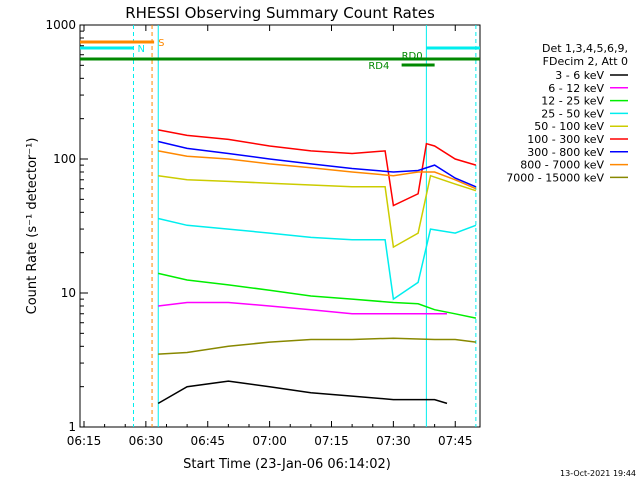 This screenshot has height=480, width=640. What do you see at coordinates (280, 13) in the screenshot?
I see `chart-title: RHESSI Observing Summary Count Rates` at bounding box center [280, 13].